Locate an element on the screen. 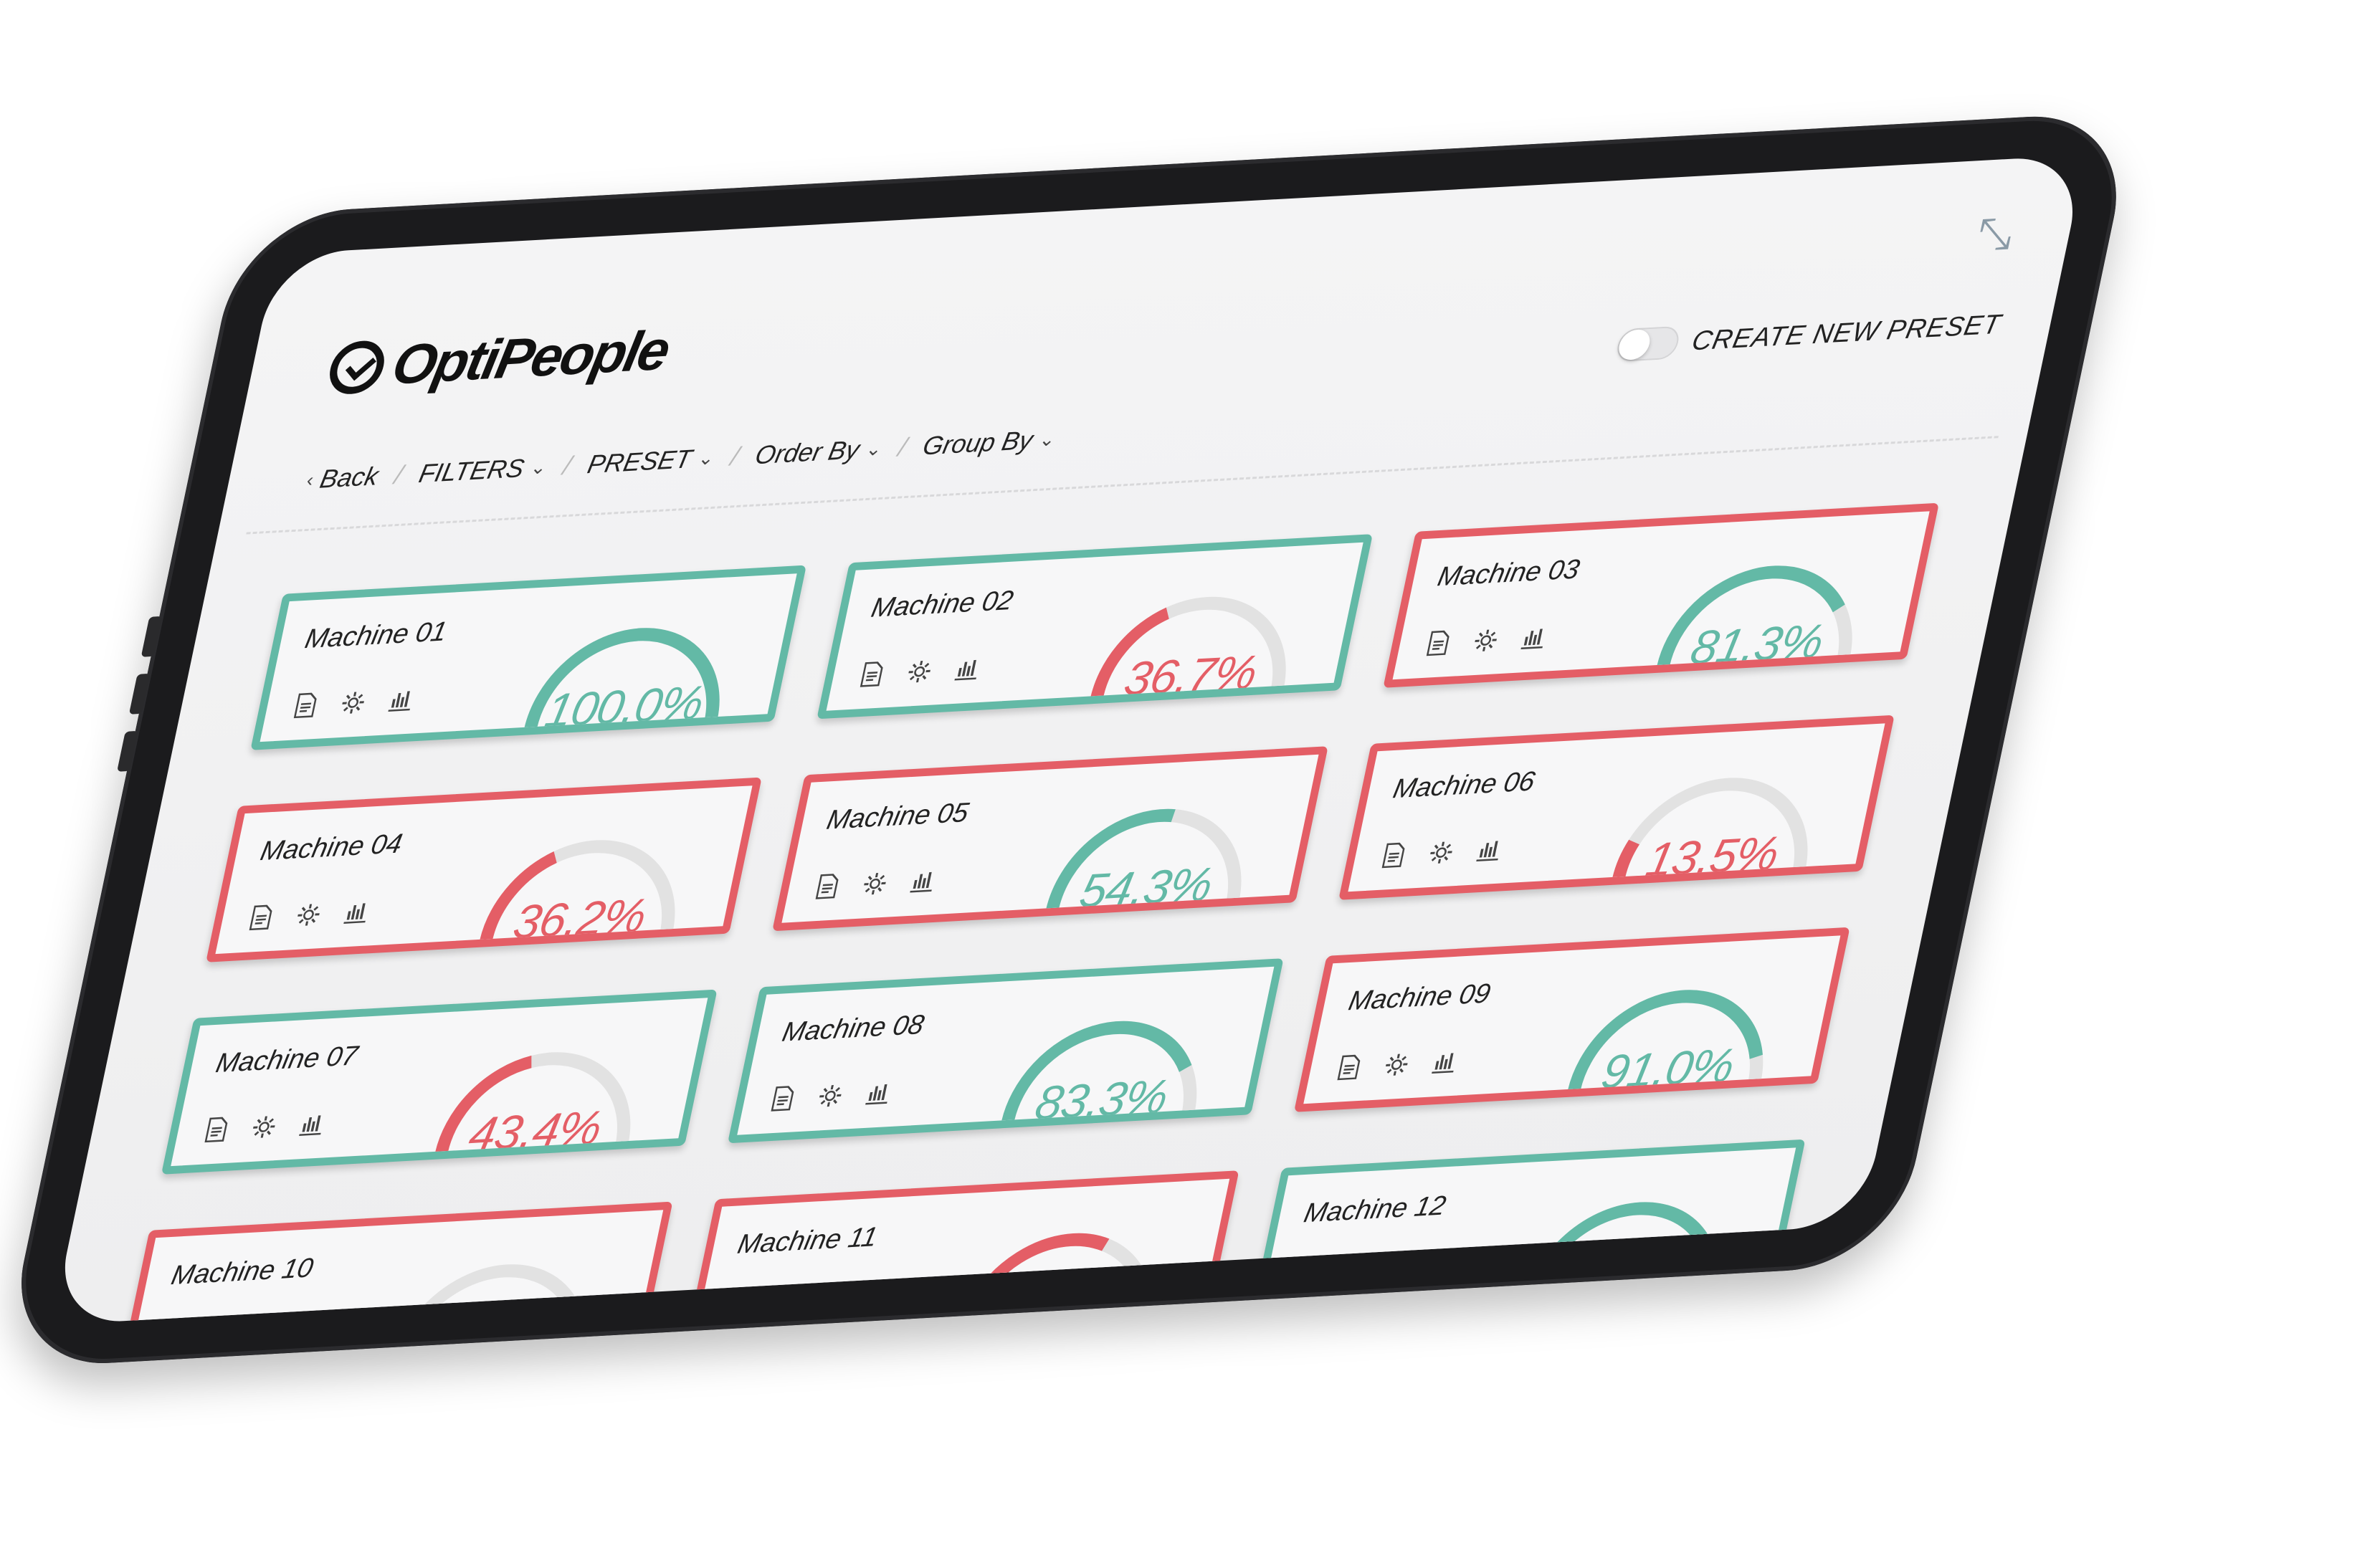 The width and height of the screenshot is (2380, 1548). gauge-value: 43.4% is located at coordinates (535, 1130).